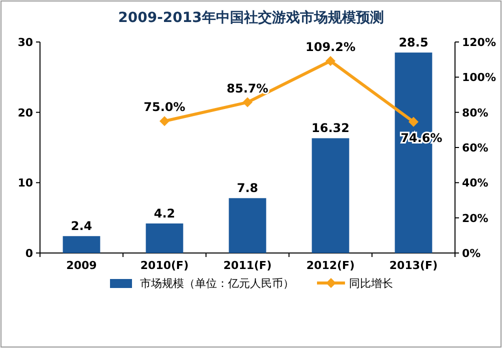 The width and height of the screenshot is (502, 348). I want to click on x-tick-label: 2010(F), so click(164, 265).